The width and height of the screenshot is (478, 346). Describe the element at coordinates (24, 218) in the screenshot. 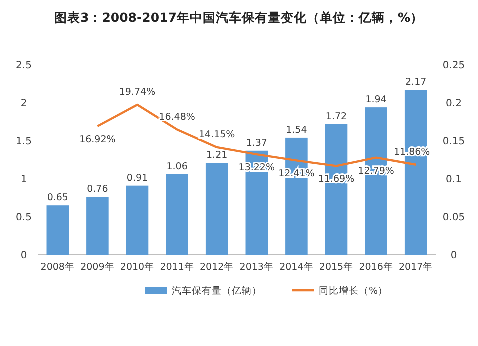

I see `y-tick-label: 0.5` at that location.